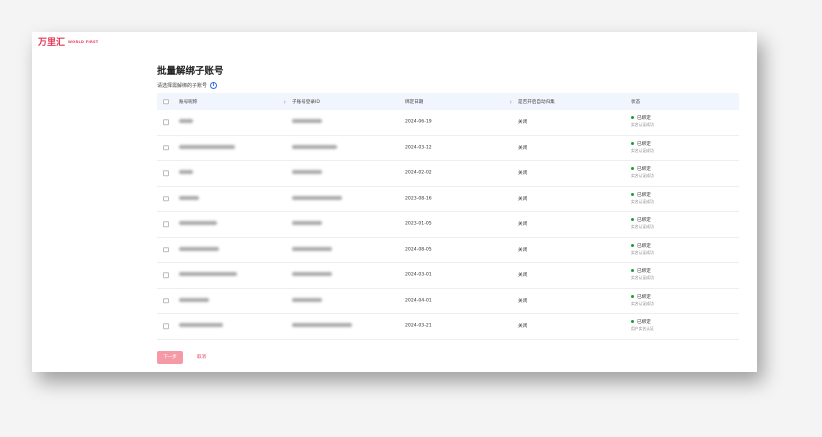 The height and width of the screenshot is (437, 822). Describe the element at coordinates (448, 123) in the screenshot. I see `table-row: 2024-06-19 关闭 已绑定 实名认证成功` at that location.